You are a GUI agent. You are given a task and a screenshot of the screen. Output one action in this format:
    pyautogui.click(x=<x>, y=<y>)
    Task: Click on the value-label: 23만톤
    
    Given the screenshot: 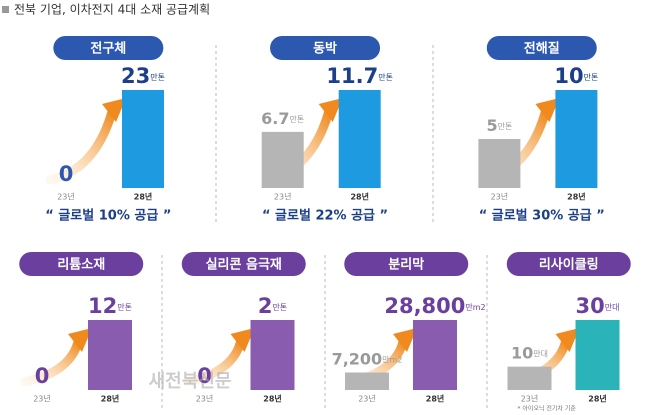 What is the action you would take?
    pyautogui.click(x=143, y=76)
    